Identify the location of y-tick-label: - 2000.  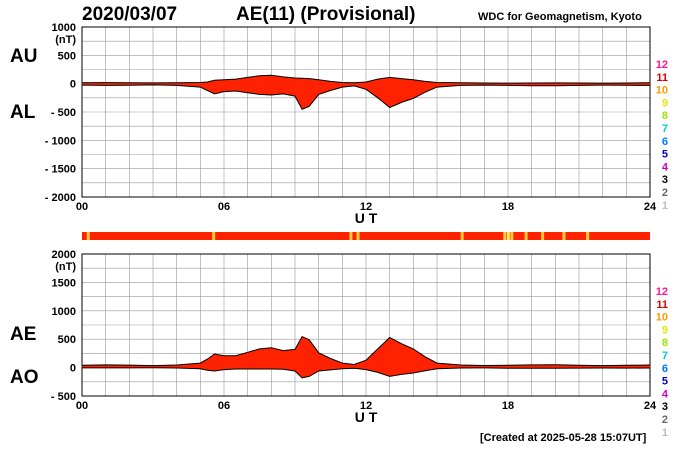
(60, 198).